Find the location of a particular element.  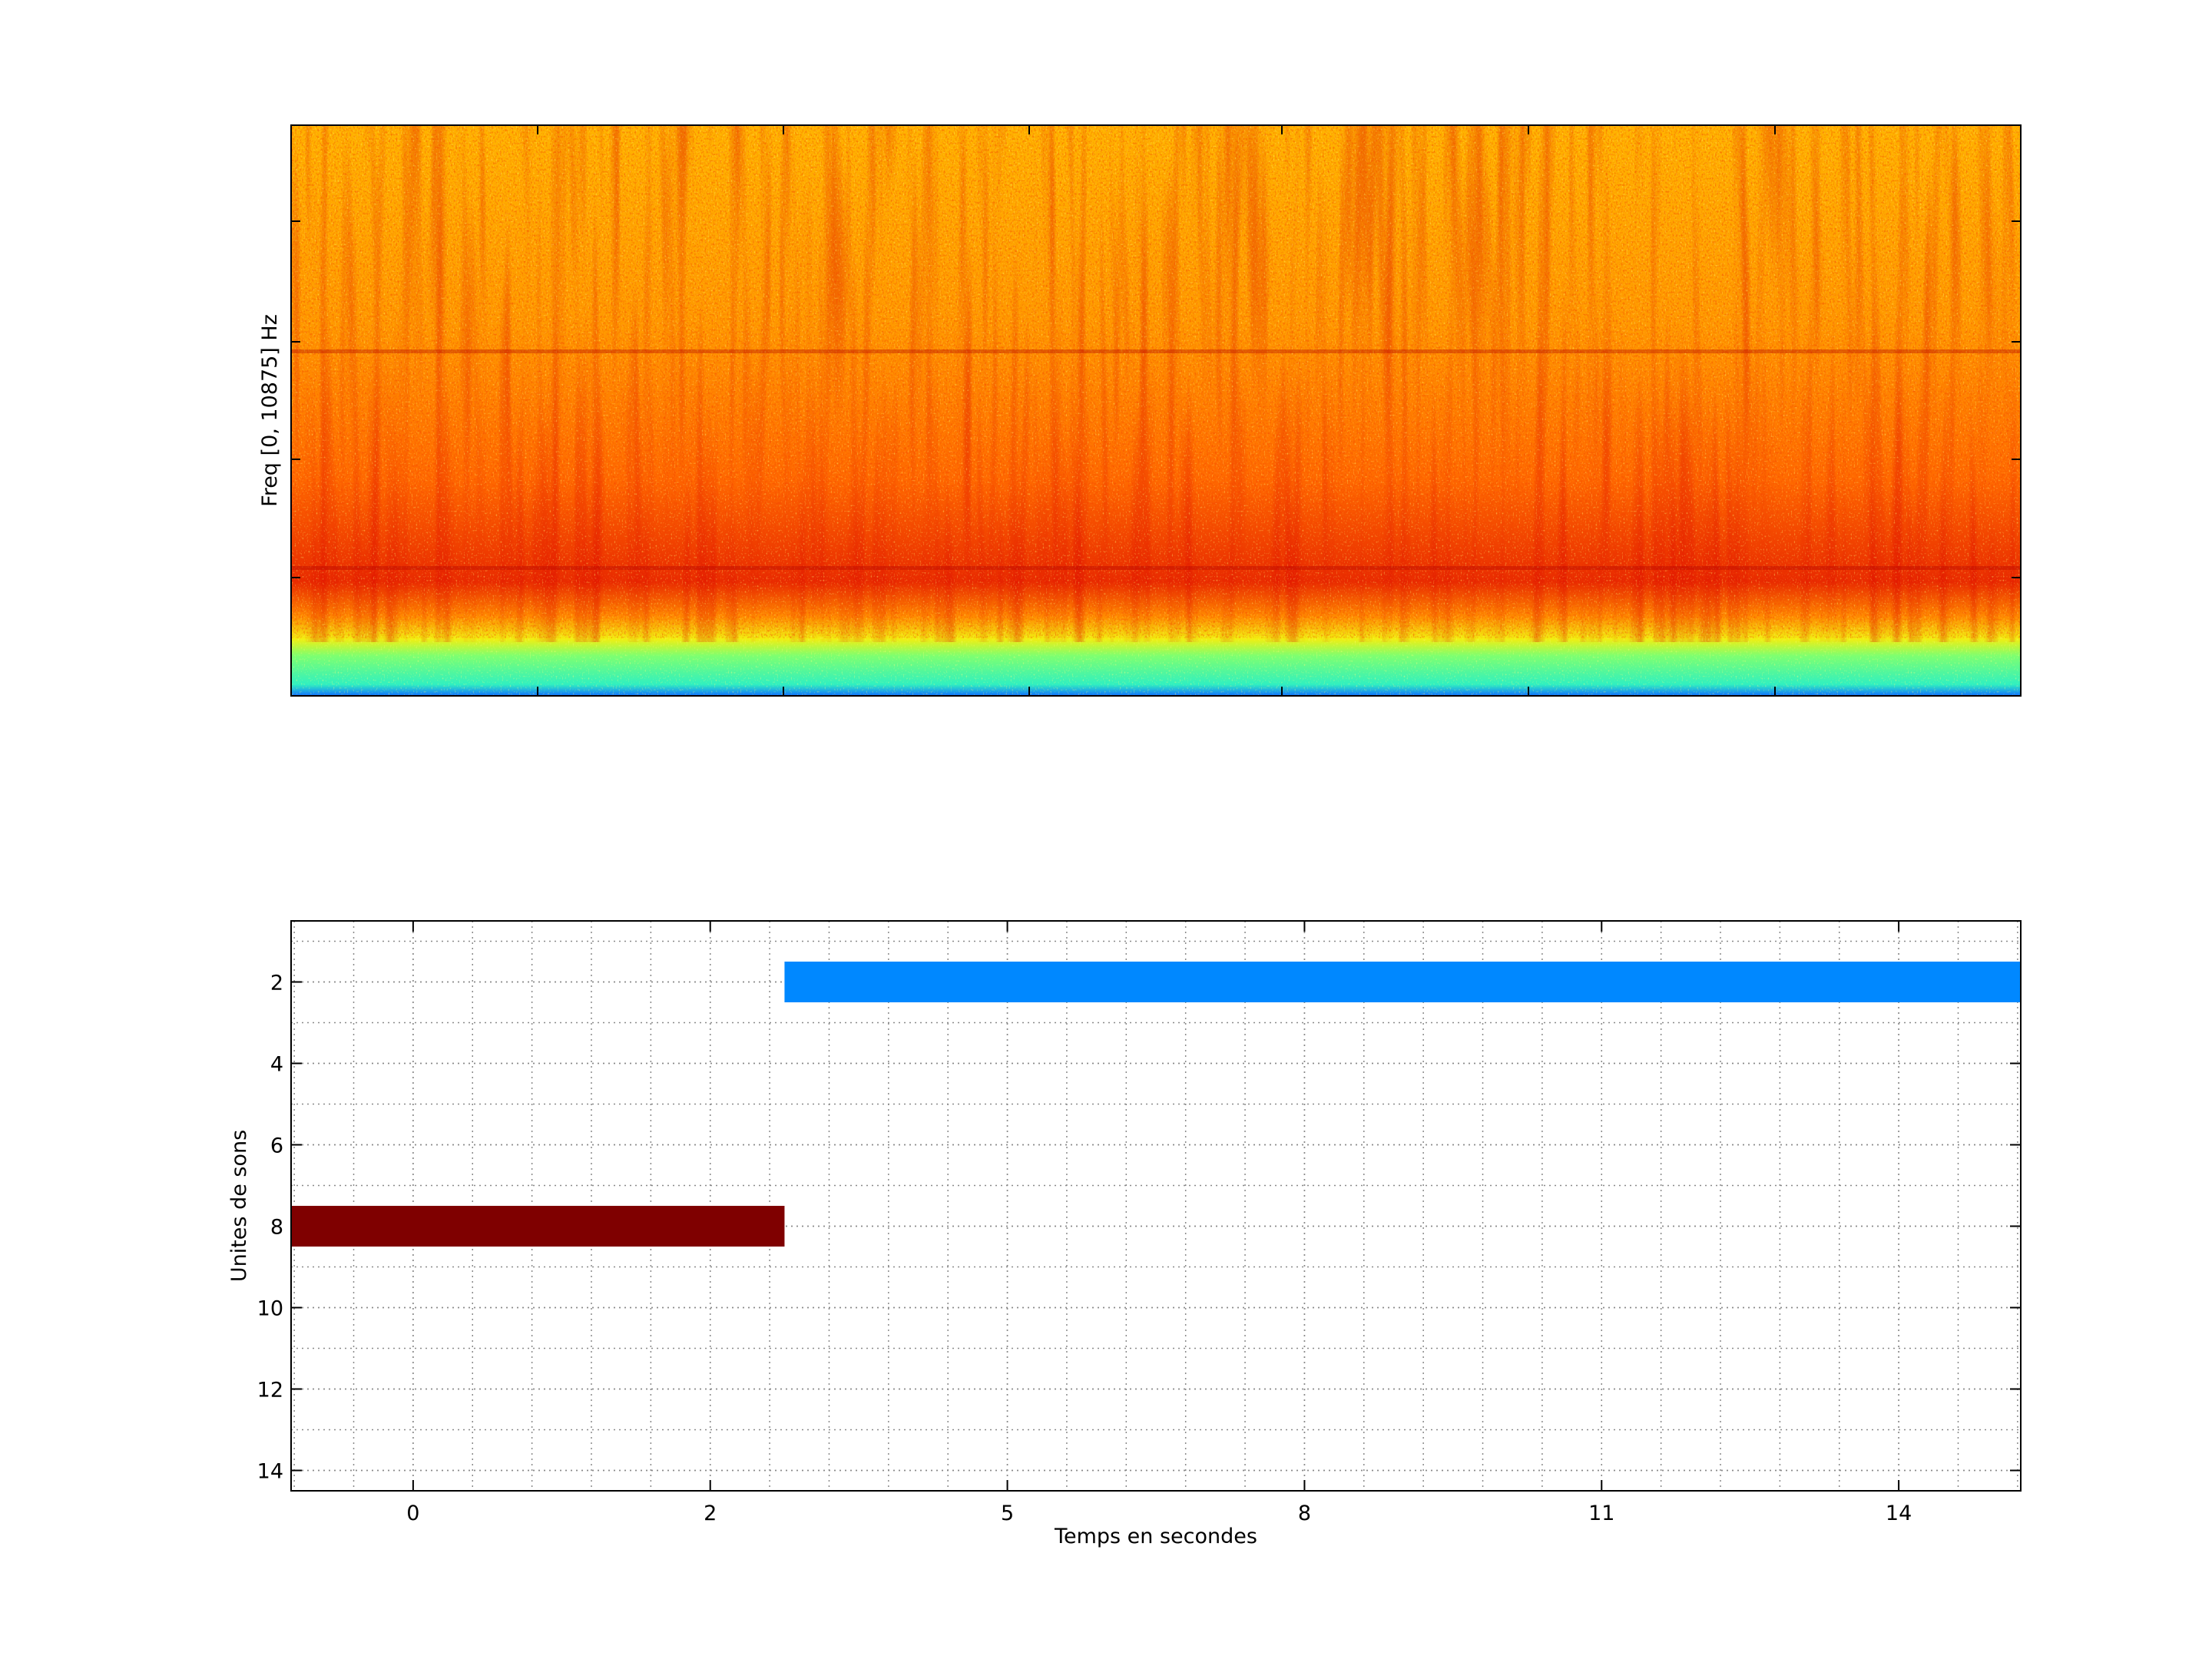

x-tick-label: 11 is located at coordinates (1601, 1514).